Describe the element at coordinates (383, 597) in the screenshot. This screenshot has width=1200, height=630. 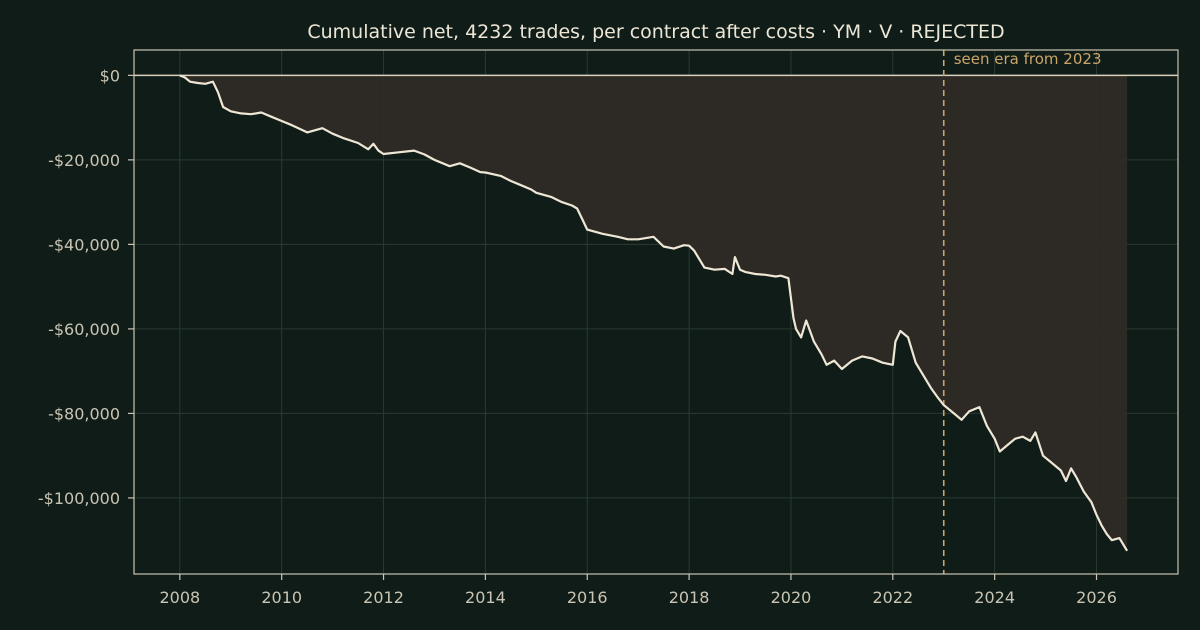
I see `x-tick-label: 2012` at that location.